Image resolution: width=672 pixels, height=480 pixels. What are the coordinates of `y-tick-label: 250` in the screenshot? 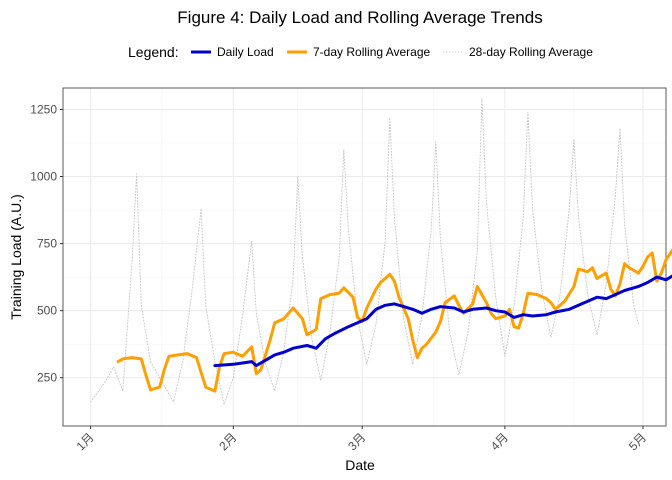 It's located at (47, 378).